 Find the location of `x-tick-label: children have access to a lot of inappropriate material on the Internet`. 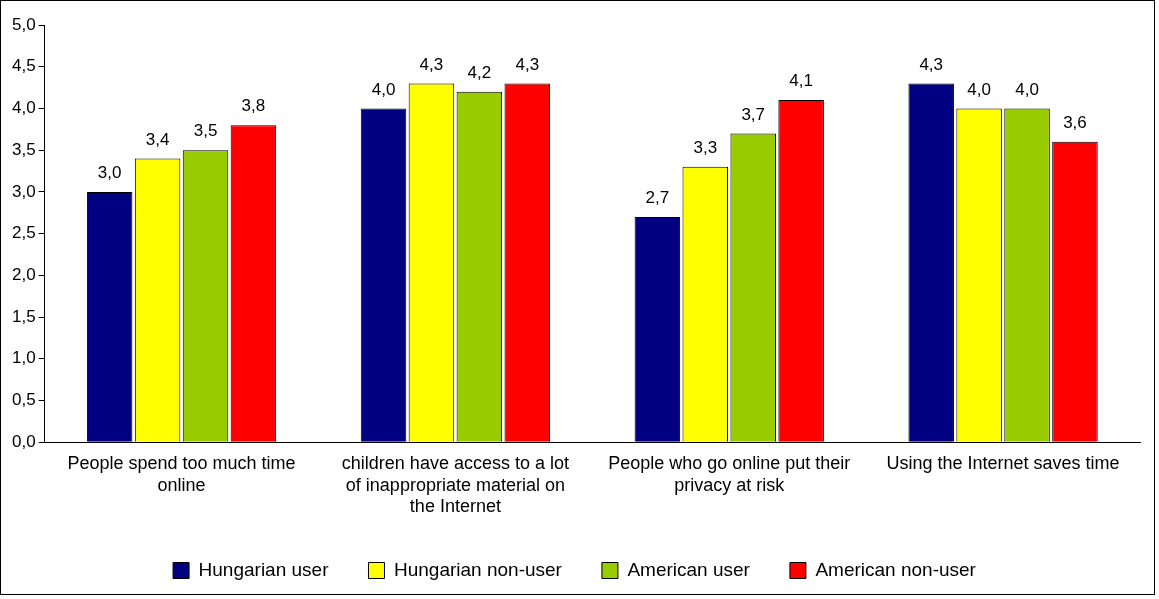

x-tick-label: children have access to a lot of inappropriate material on the Internet is located at coordinates (455, 484).